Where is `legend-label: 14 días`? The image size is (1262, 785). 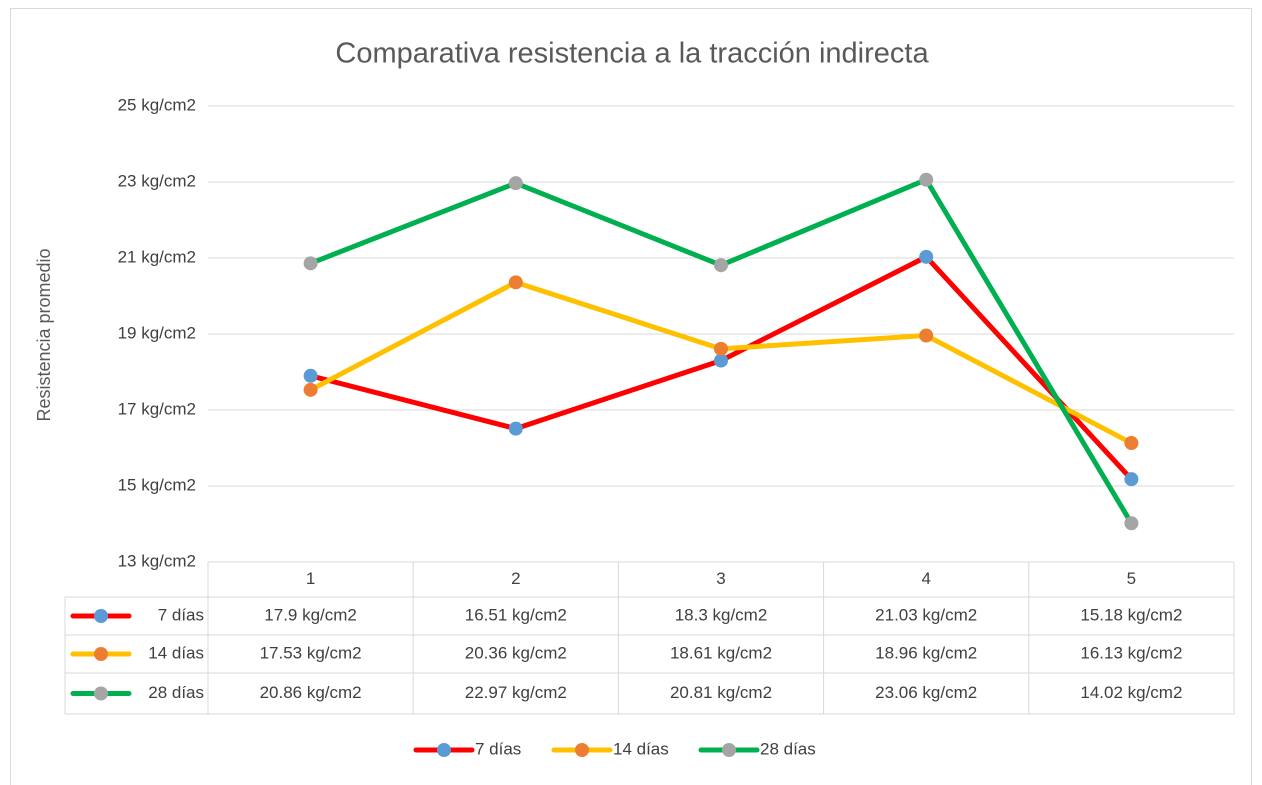 legend-label: 14 días is located at coordinates (641, 748).